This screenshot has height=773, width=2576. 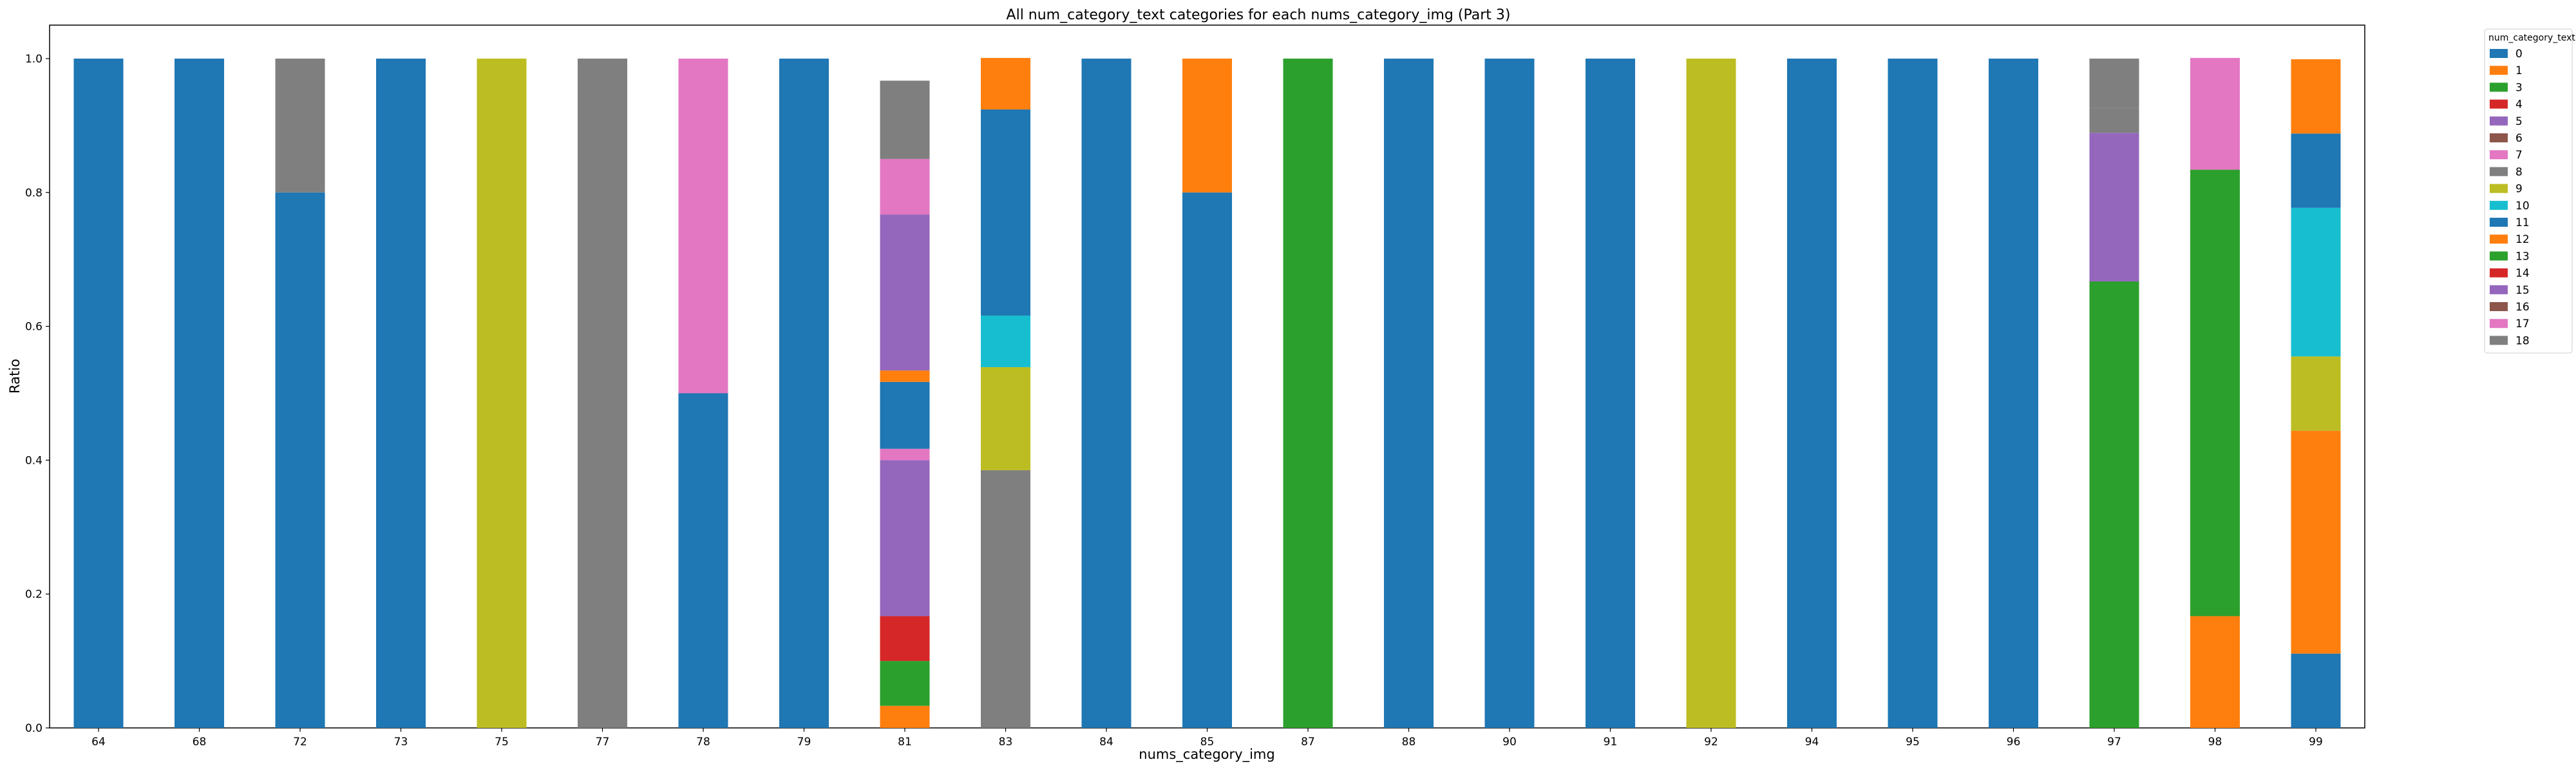 What do you see at coordinates (2114, 742) in the screenshot?
I see `x-tick-label-97: 97` at bounding box center [2114, 742].